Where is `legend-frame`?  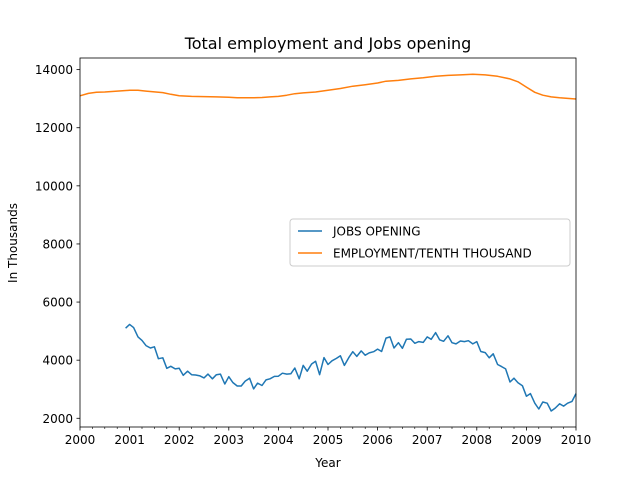
legend-frame is located at coordinates (430, 242).